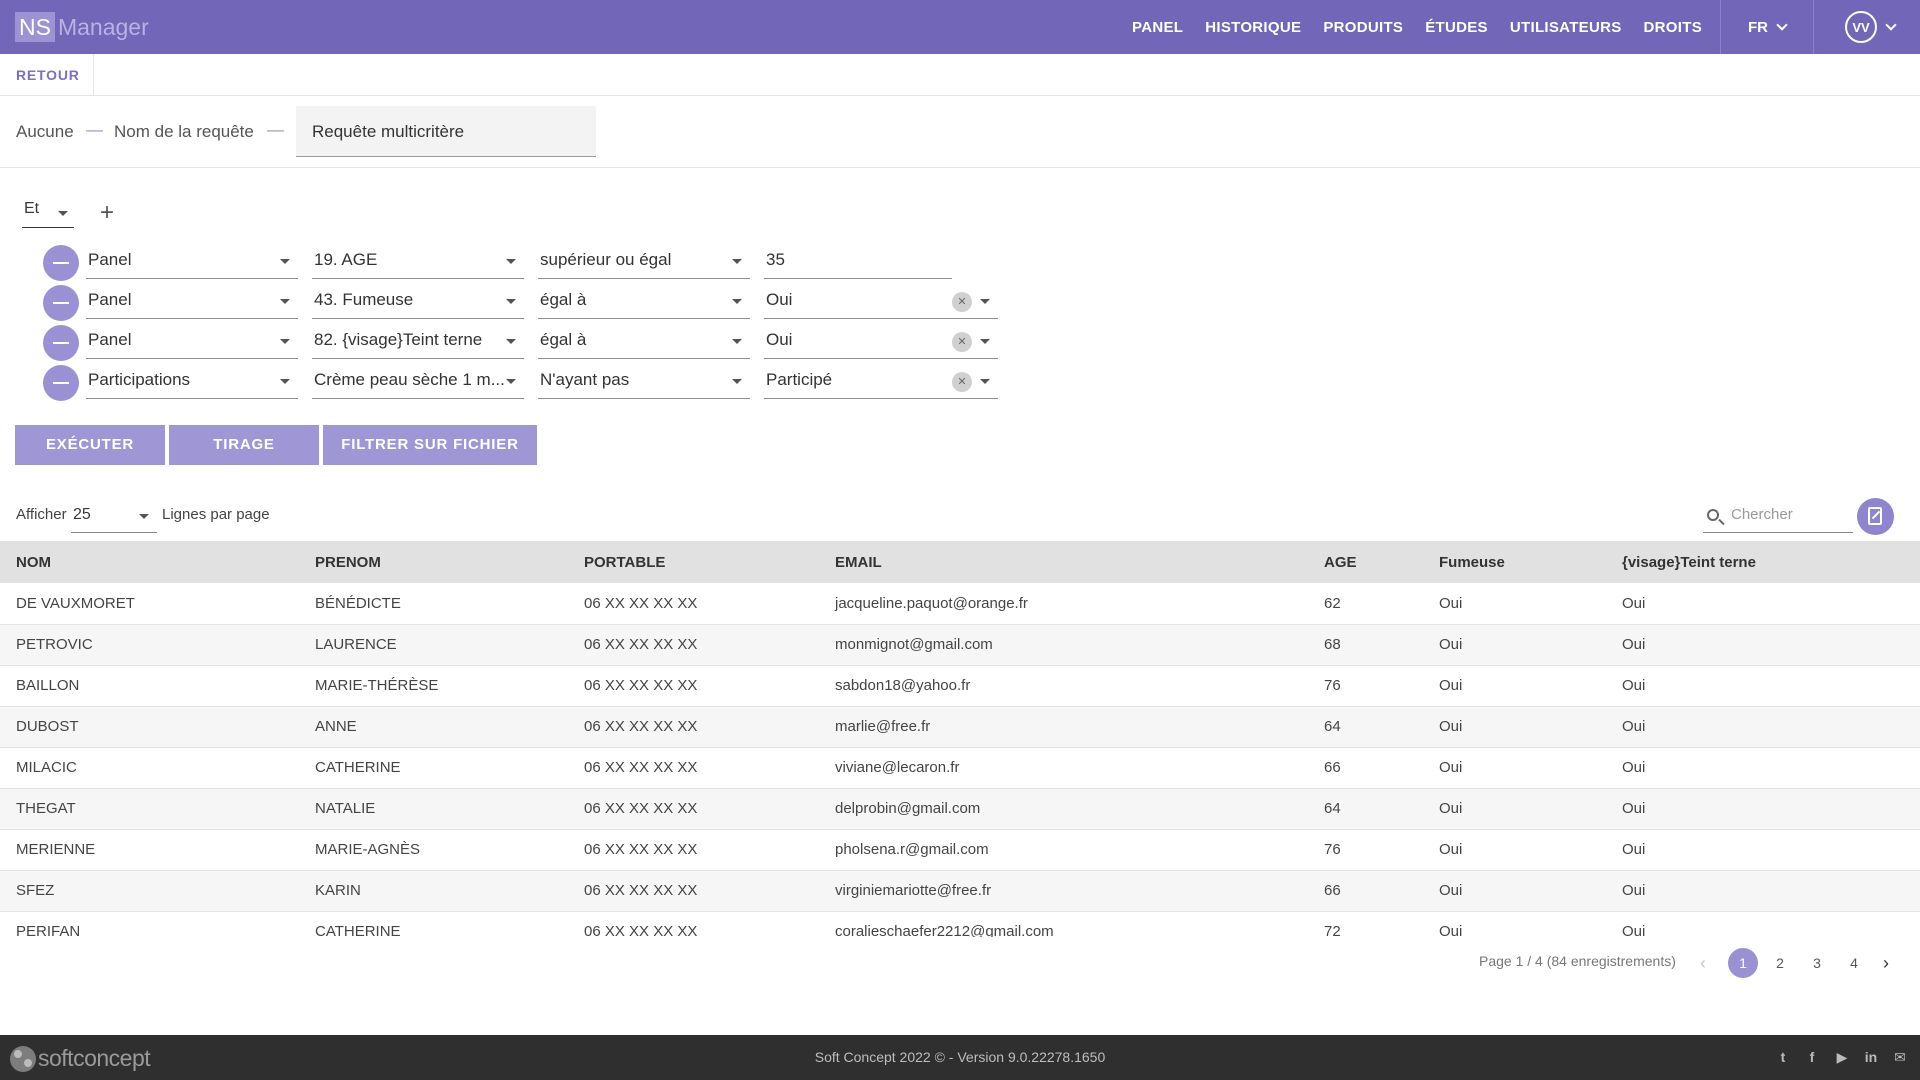 This screenshot has height=1080, width=1920. I want to click on column-header-fumeuse: Fumeuse, so click(1472, 562).